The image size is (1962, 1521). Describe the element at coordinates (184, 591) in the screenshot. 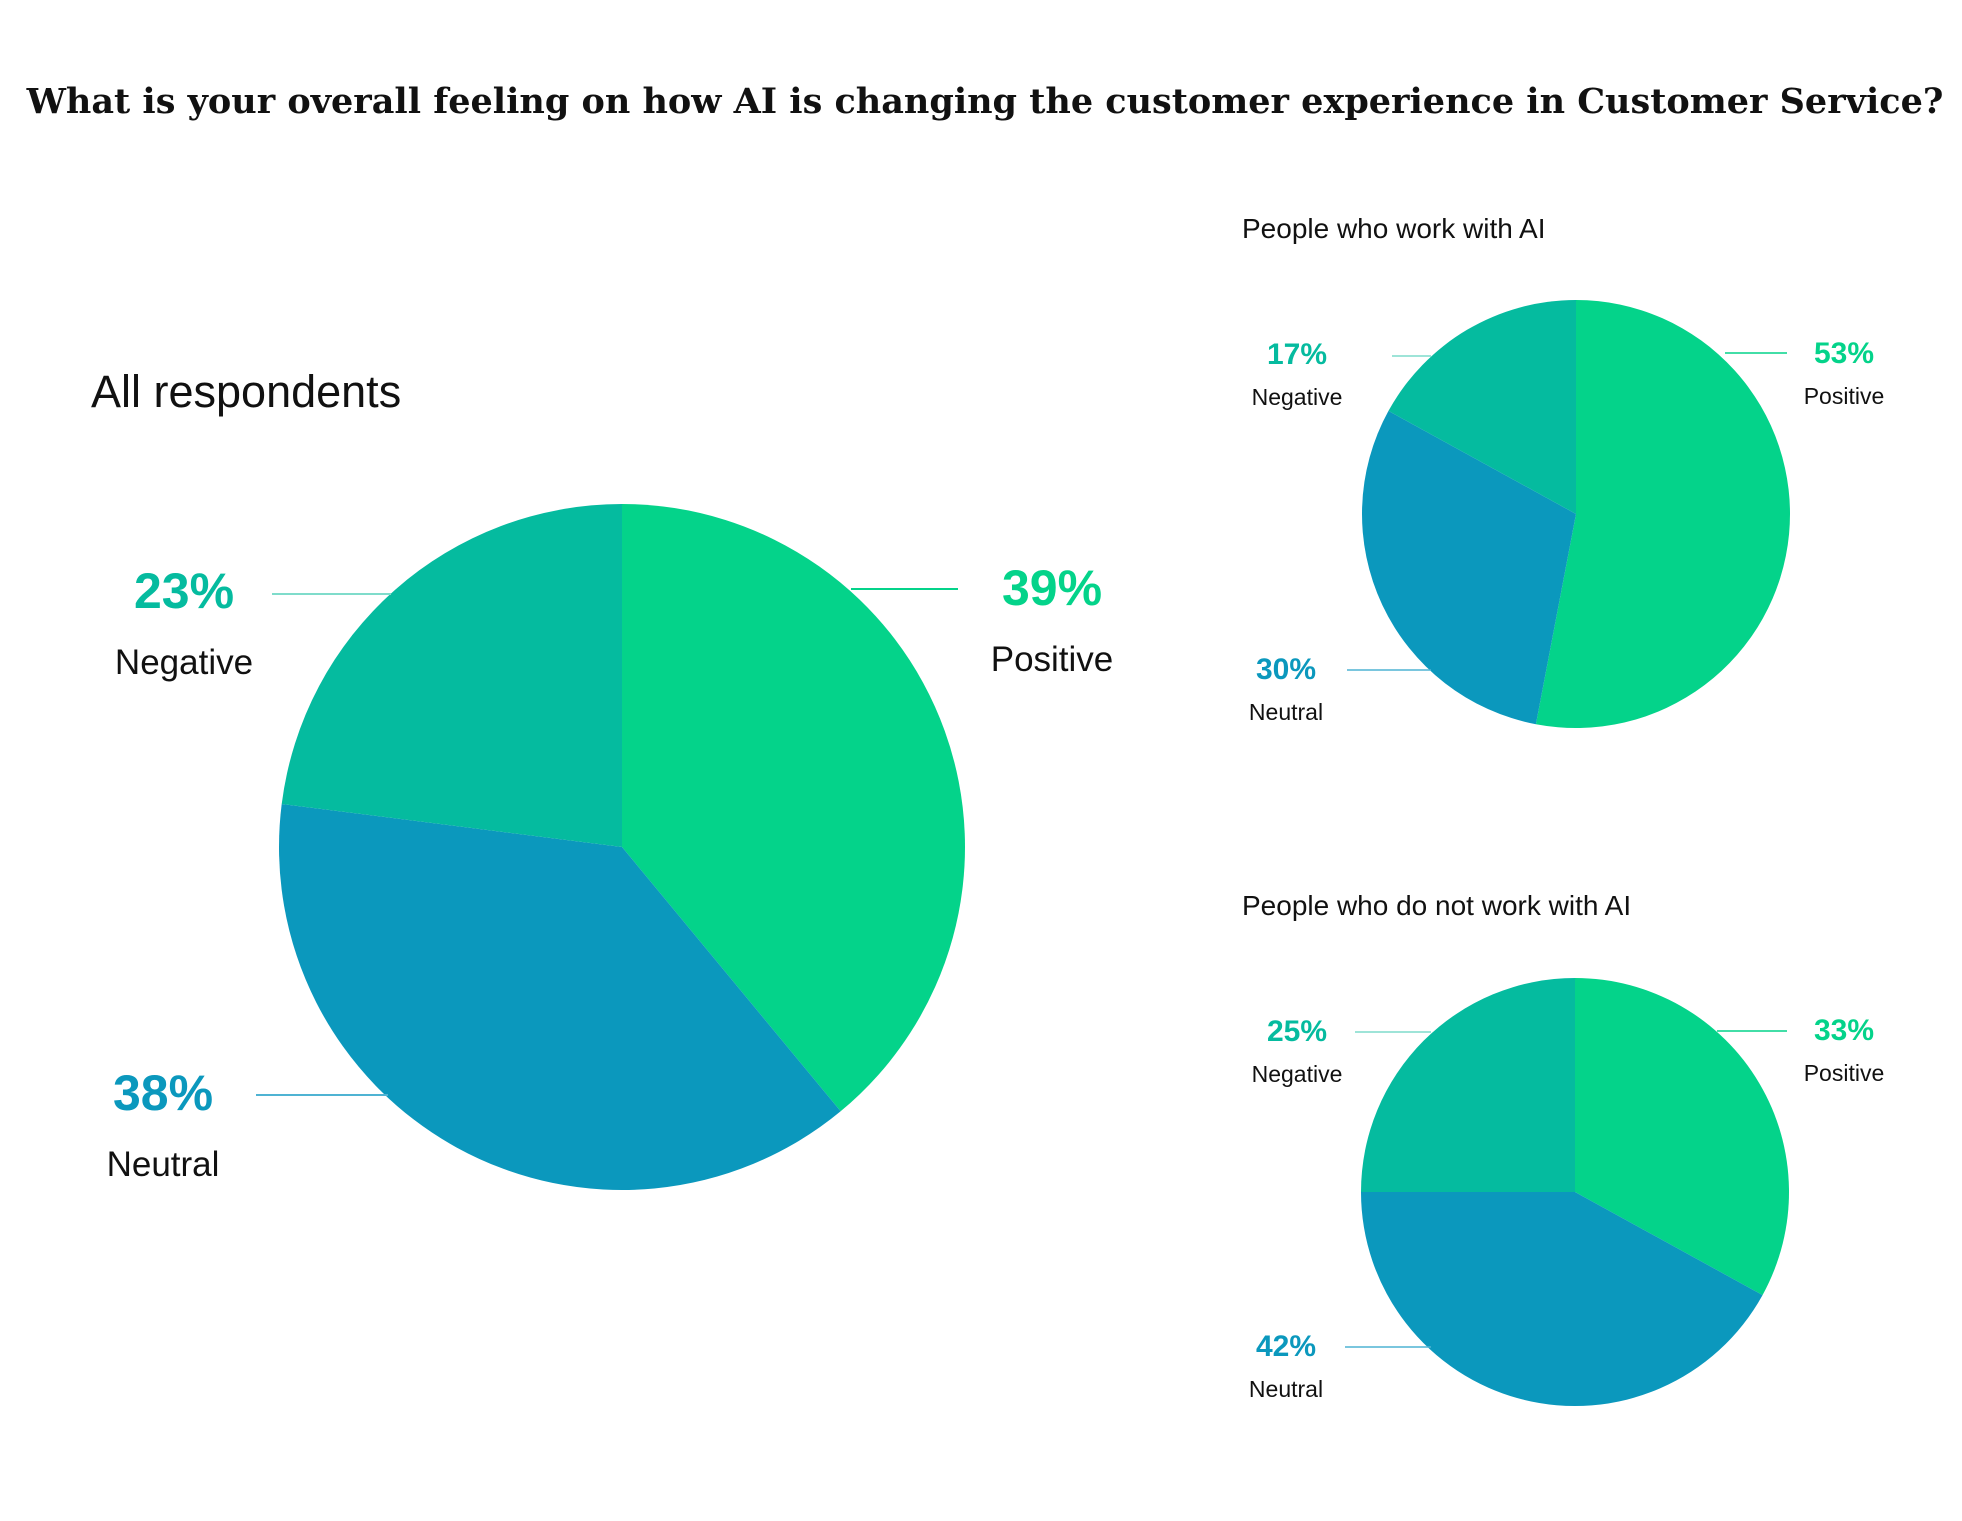

I see `data-label-percent: 23%` at that location.